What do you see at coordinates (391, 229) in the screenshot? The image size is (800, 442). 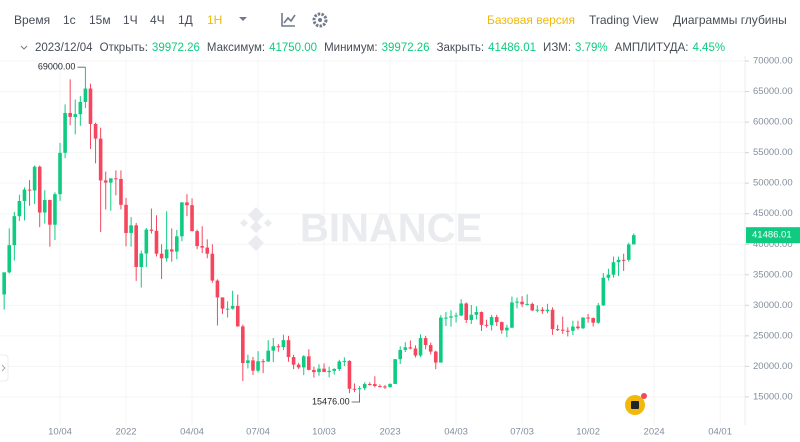 I see `watermark: BINANCE` at bounding box center [391, 229].